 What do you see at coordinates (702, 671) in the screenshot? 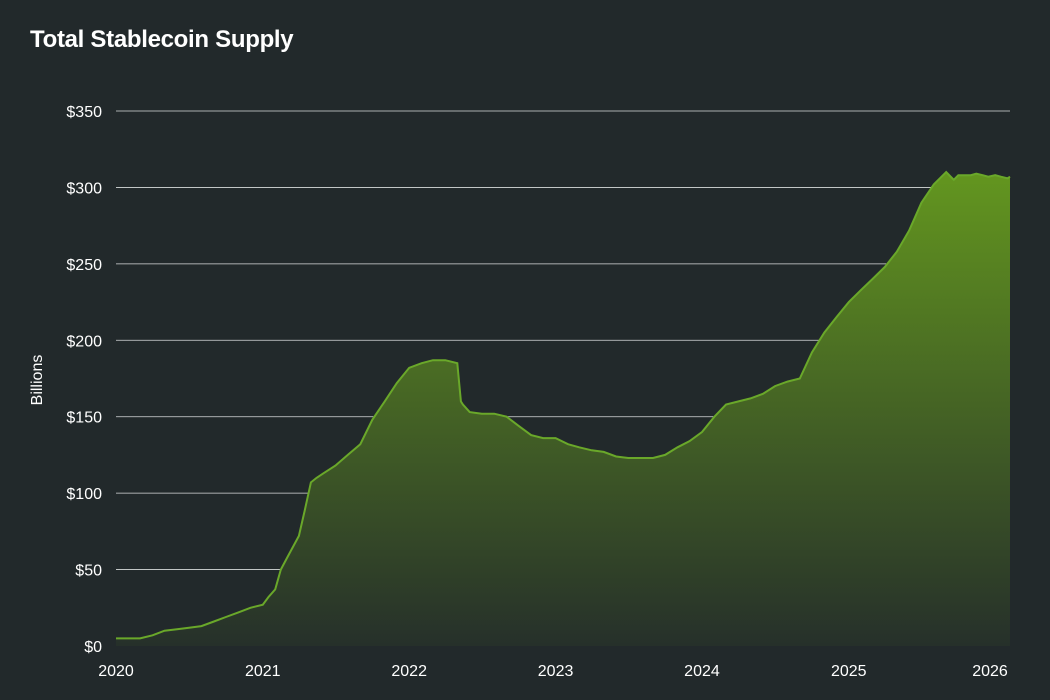
I see `x-tick-label: 2024` at bounding box center [702, 671].